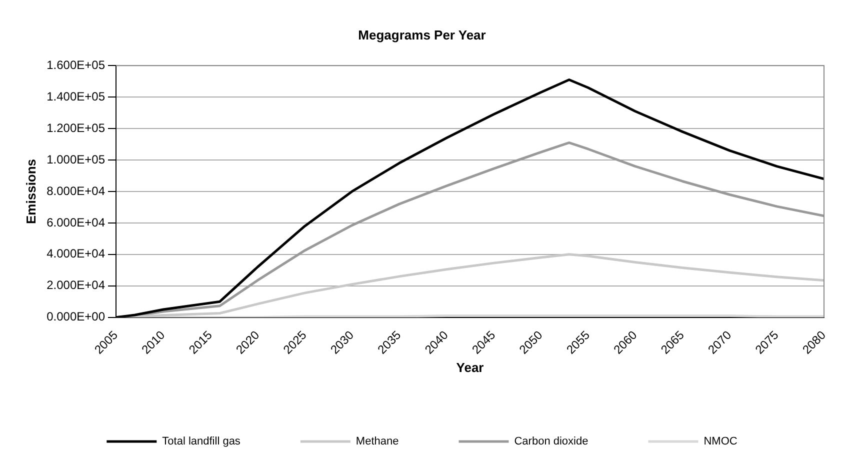 The height and width of the screenshot is (467, 842). What do you see at coordinates (76, 127) in the screenshot?
I see `y-tick-label: 1.200E+05` at bounding box center [76, 127].